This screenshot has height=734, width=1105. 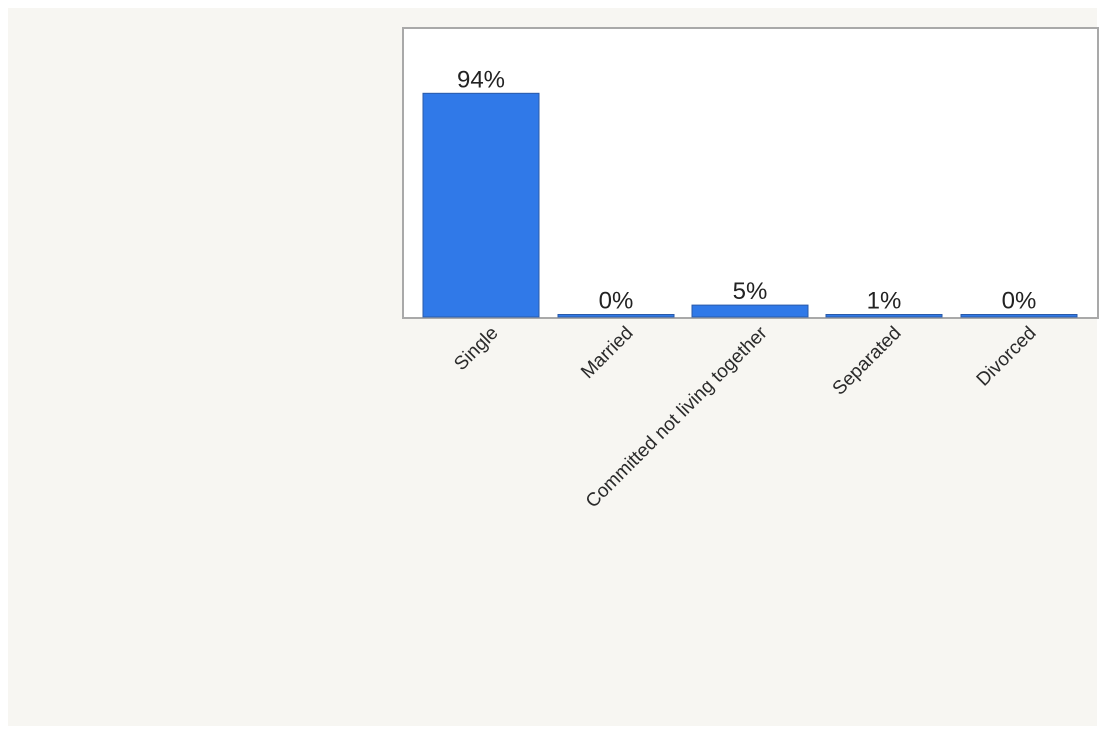 I want to click on bar-divorced, so click(x=1019, y=316).